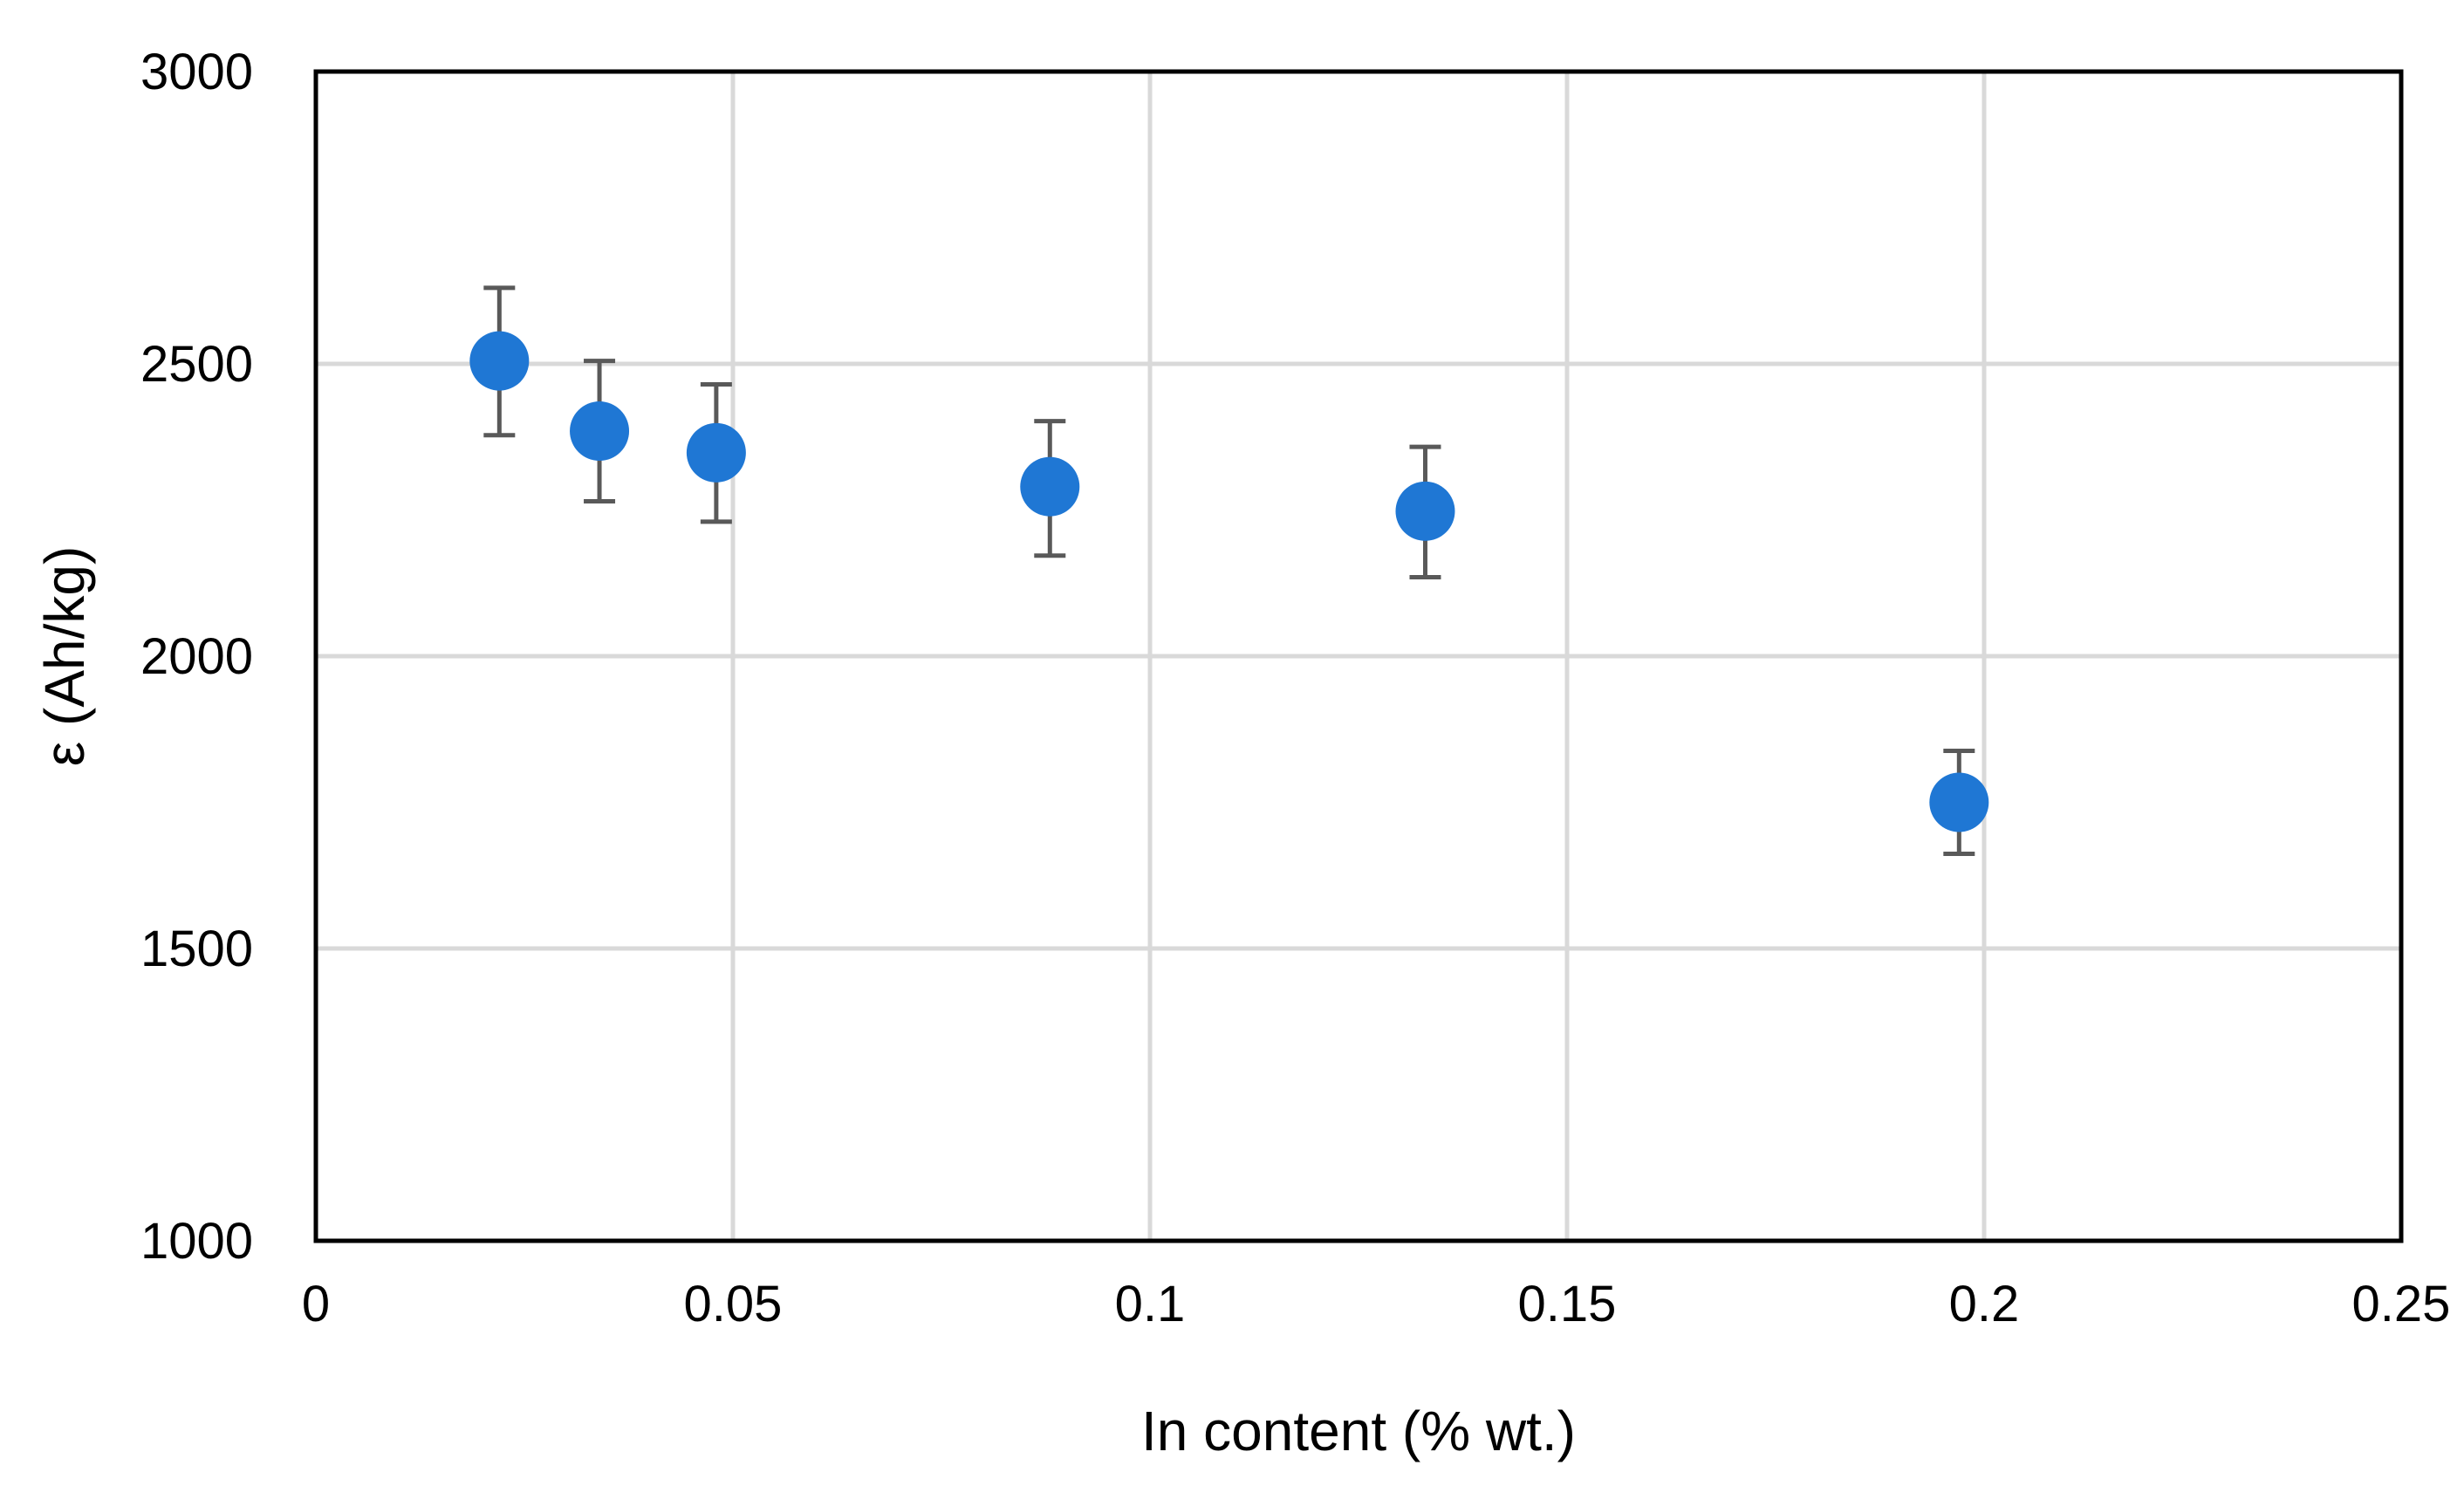  Describe the element at coordinates (733, 1304) in the screenshot. I see `x-tick-label: 0.05` at that location.